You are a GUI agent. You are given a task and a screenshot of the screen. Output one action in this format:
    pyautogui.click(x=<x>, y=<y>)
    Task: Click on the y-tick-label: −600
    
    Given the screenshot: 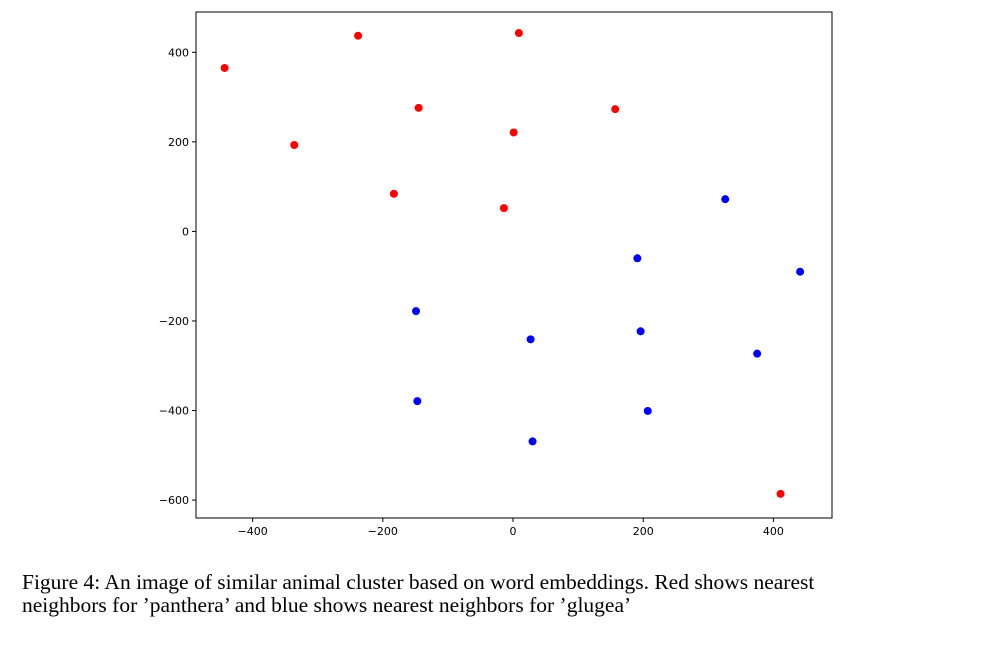 What is the action you would take?
    pyautogui.click(x=174, y=500)
    